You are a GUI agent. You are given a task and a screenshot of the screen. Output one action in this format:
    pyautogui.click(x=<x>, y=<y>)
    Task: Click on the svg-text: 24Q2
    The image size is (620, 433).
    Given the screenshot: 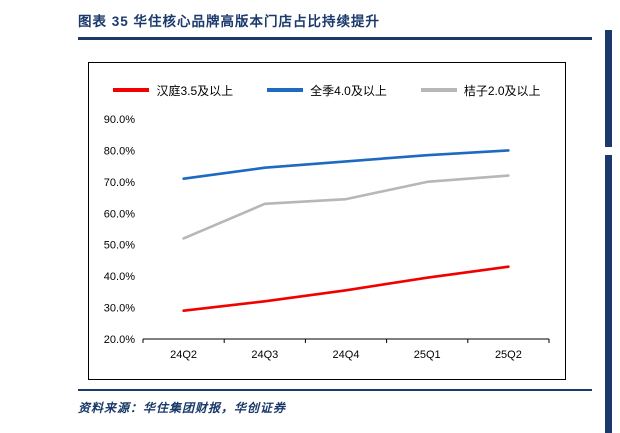 What is the action you would take?
    pyautogui.click(x=183, y=355)
    